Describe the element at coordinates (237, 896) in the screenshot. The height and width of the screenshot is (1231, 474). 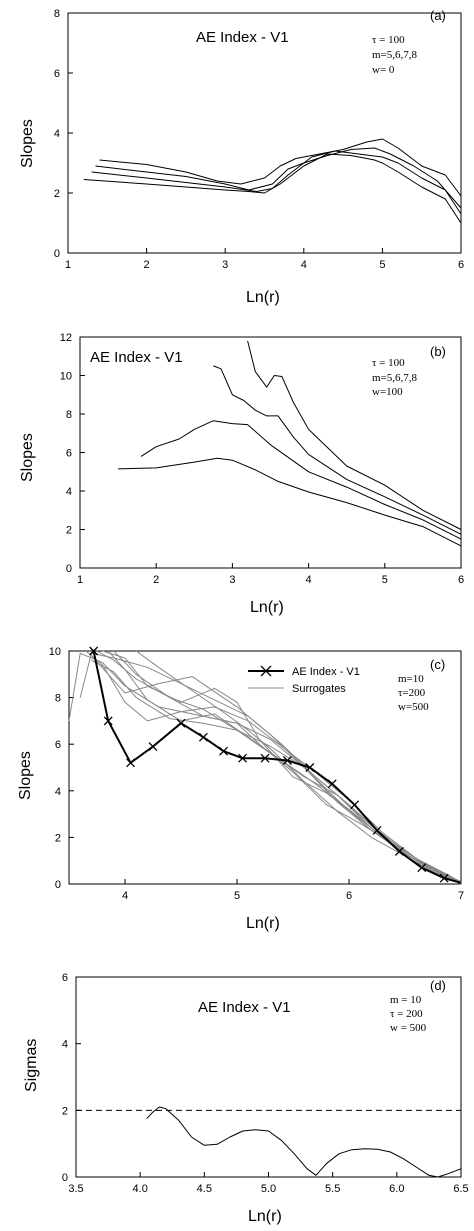
I see `panel-c-xtick-label: 5` at that location.